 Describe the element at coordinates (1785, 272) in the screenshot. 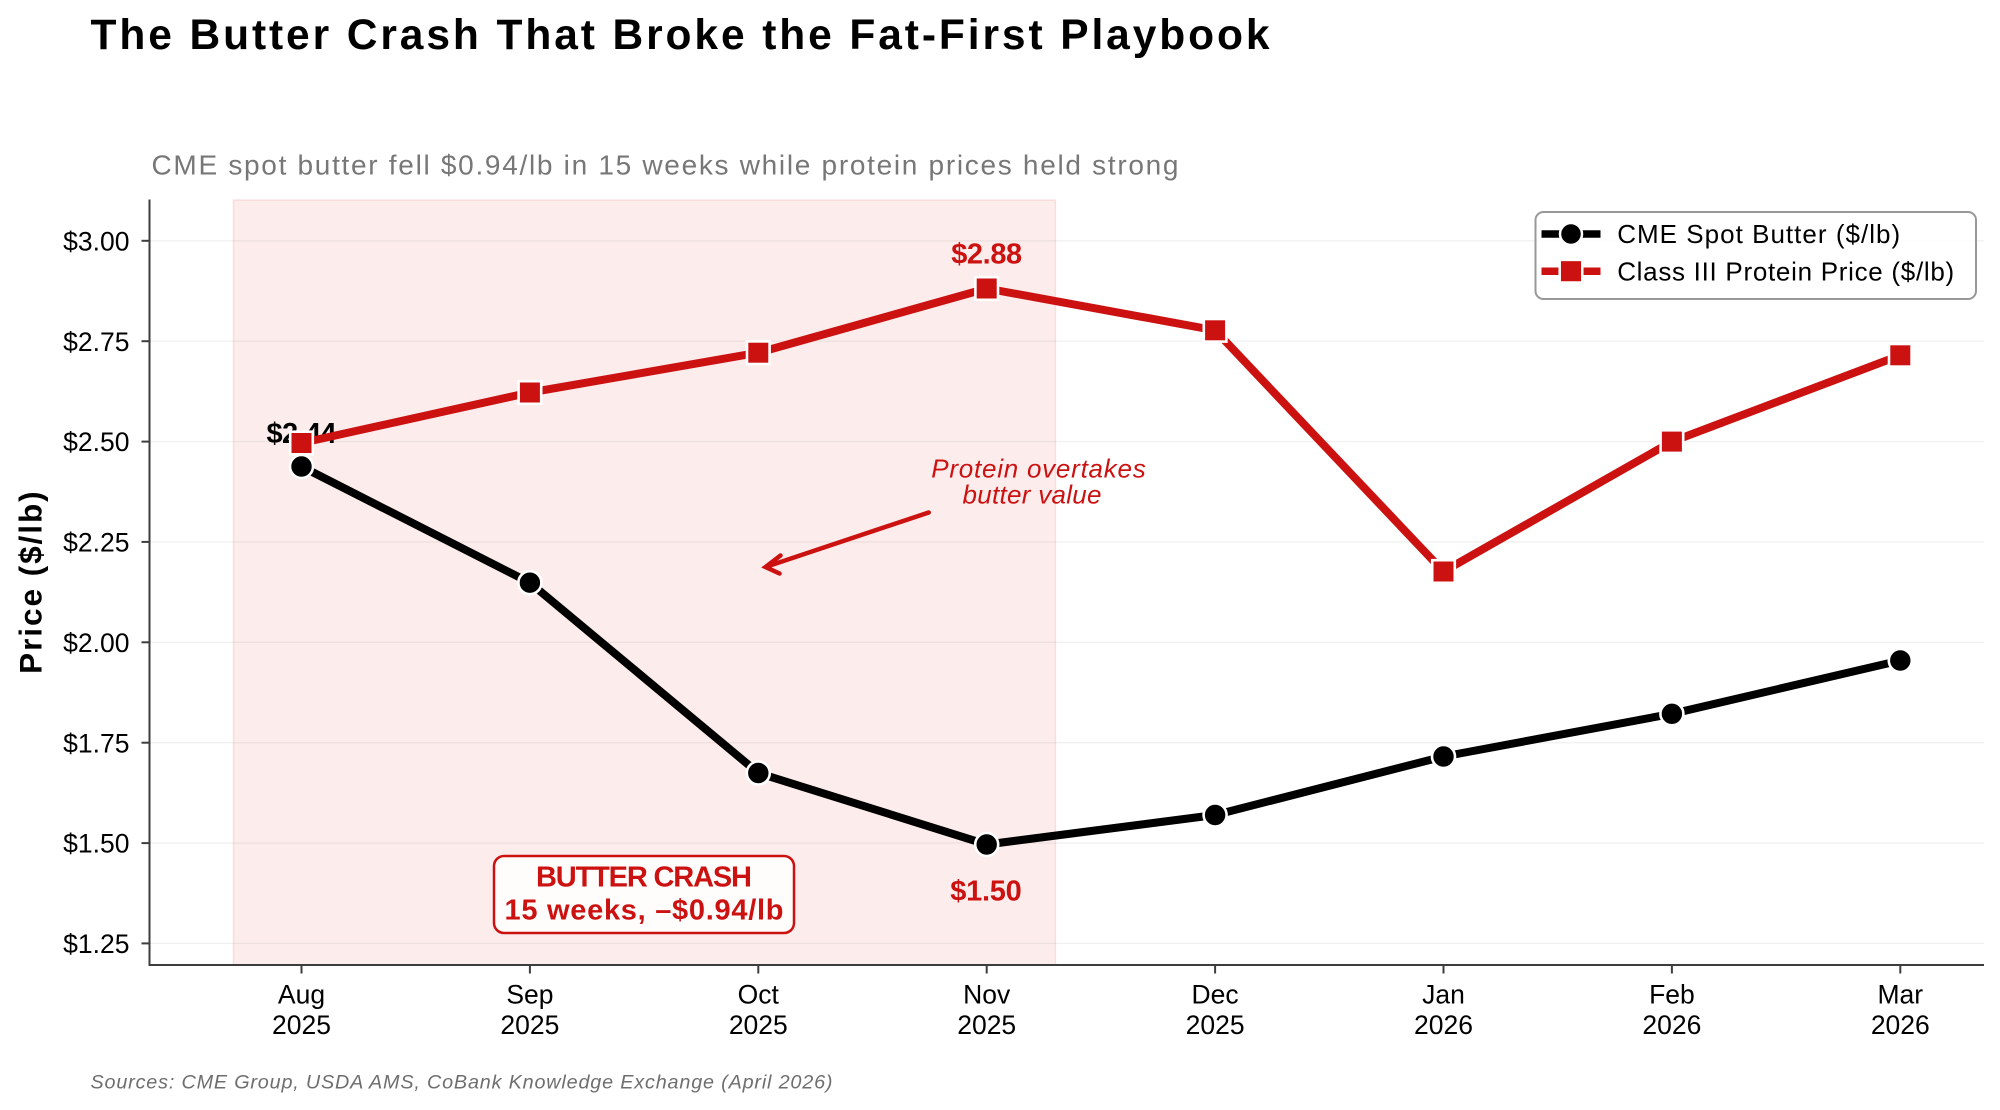

I see `svg-text: Class III Protein Price ($/lb)` at that location.